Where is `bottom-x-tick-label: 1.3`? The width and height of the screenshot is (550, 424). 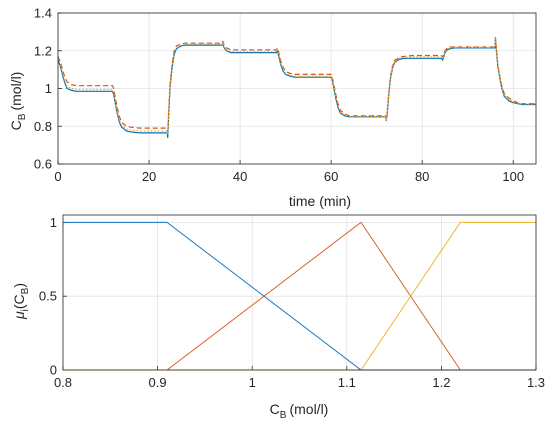 bottom-x-tick-label: 1.3 is located at coordinates (536, 382).